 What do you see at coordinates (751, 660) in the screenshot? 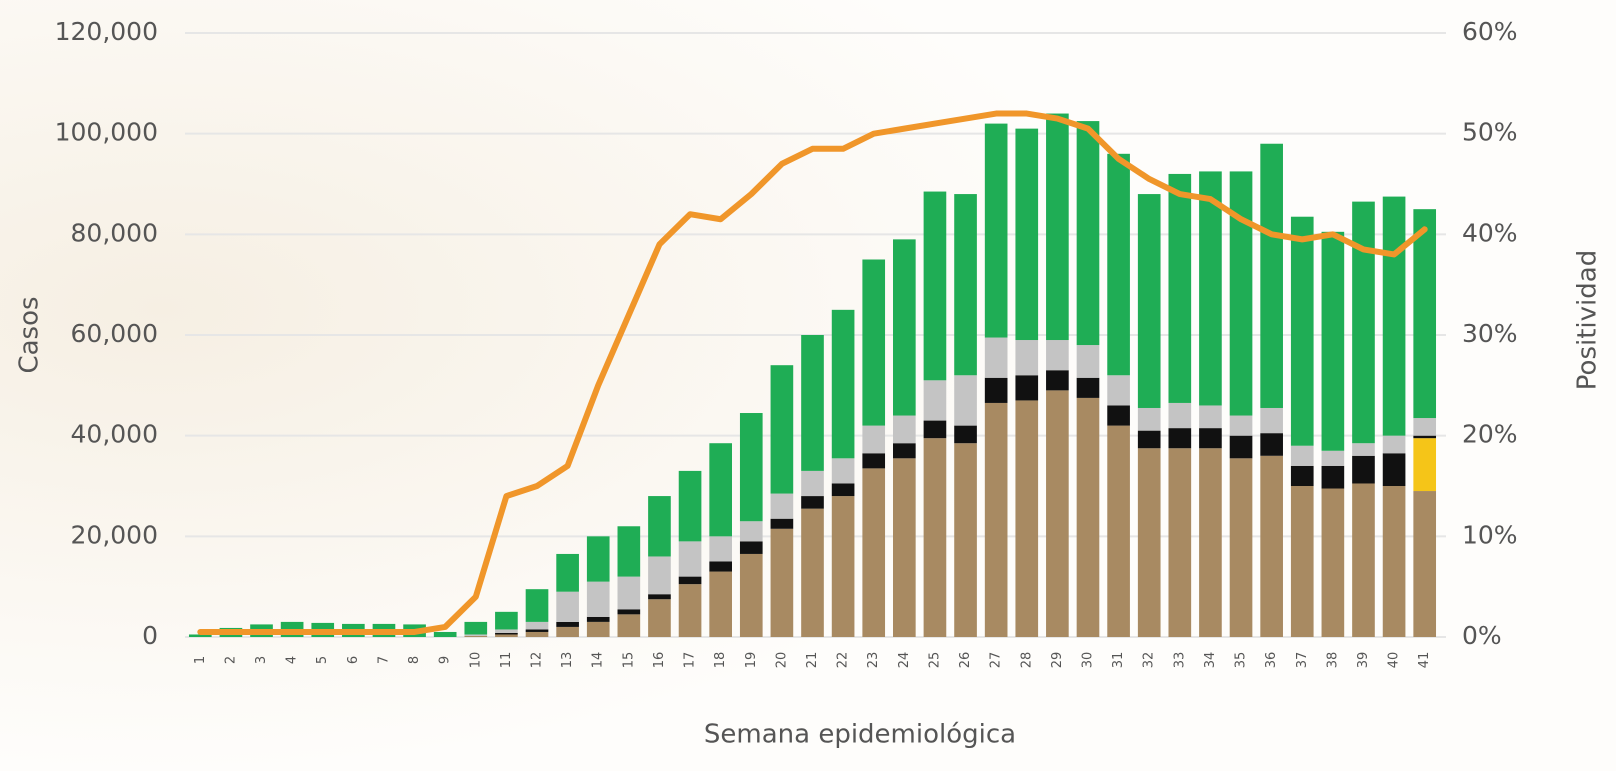
I see `x-tick-label: 19` at bounding box center [751, 660].